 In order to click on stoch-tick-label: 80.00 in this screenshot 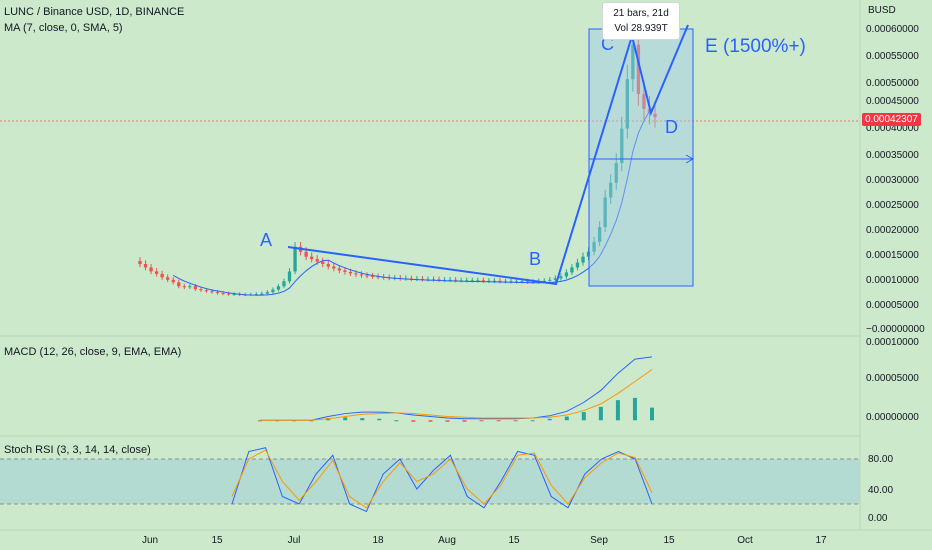, I will do `click(880, 459)`.